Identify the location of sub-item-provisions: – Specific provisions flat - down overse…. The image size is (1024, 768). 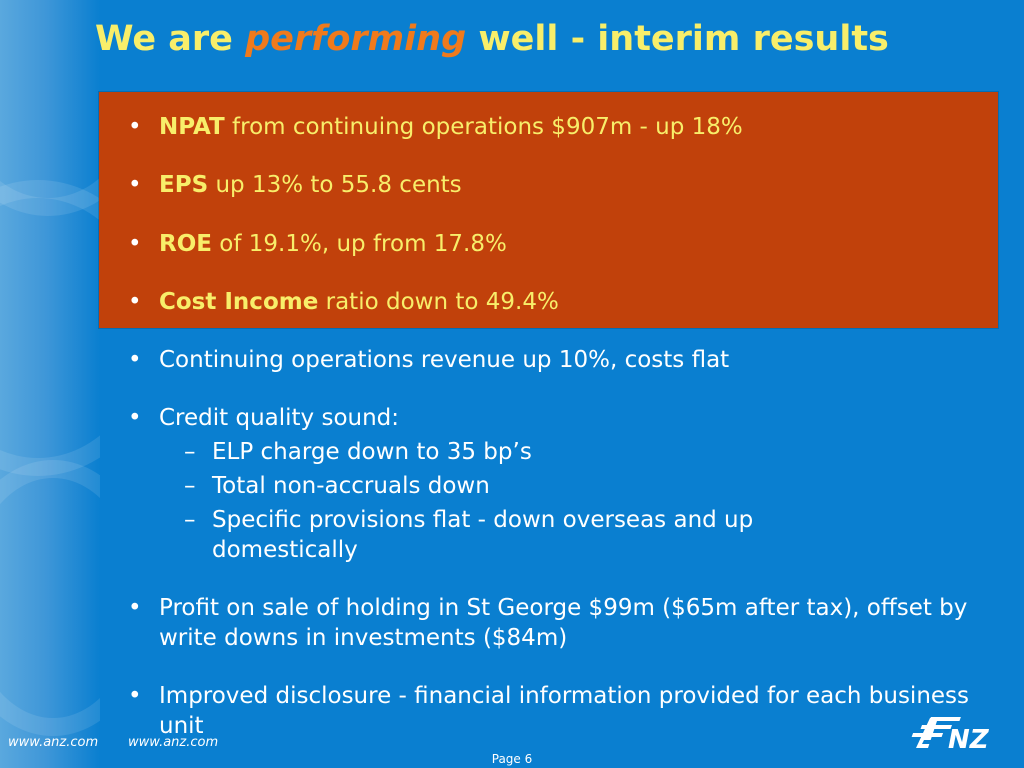
(534, 535).